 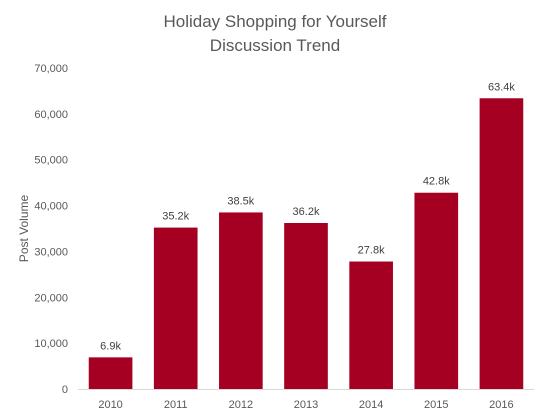 What do you see at coordinates (110, 346) in the screenshot?
I see `data-label-2010: 6.9k` at bounding box center [110, 346].